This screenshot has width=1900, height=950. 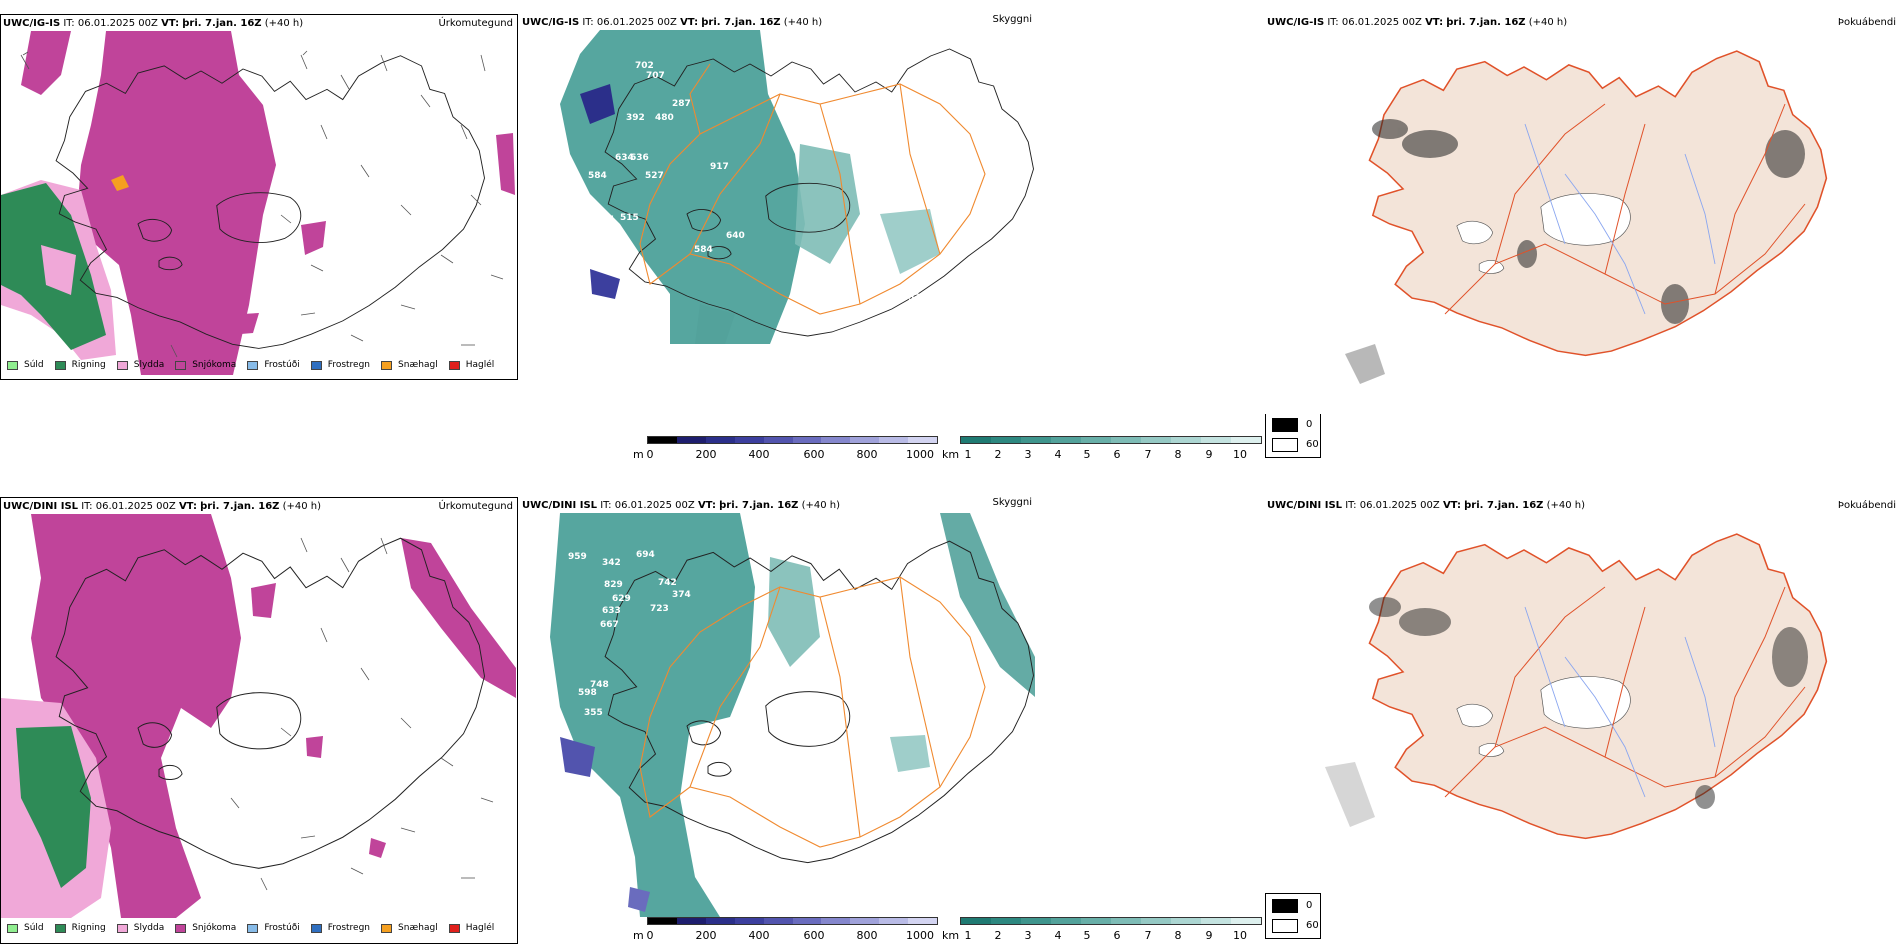 What do you see at coordinates (867, 935) in the screenshot?
I see `colorbar-tick: 800` at bounding box center [867, 935].